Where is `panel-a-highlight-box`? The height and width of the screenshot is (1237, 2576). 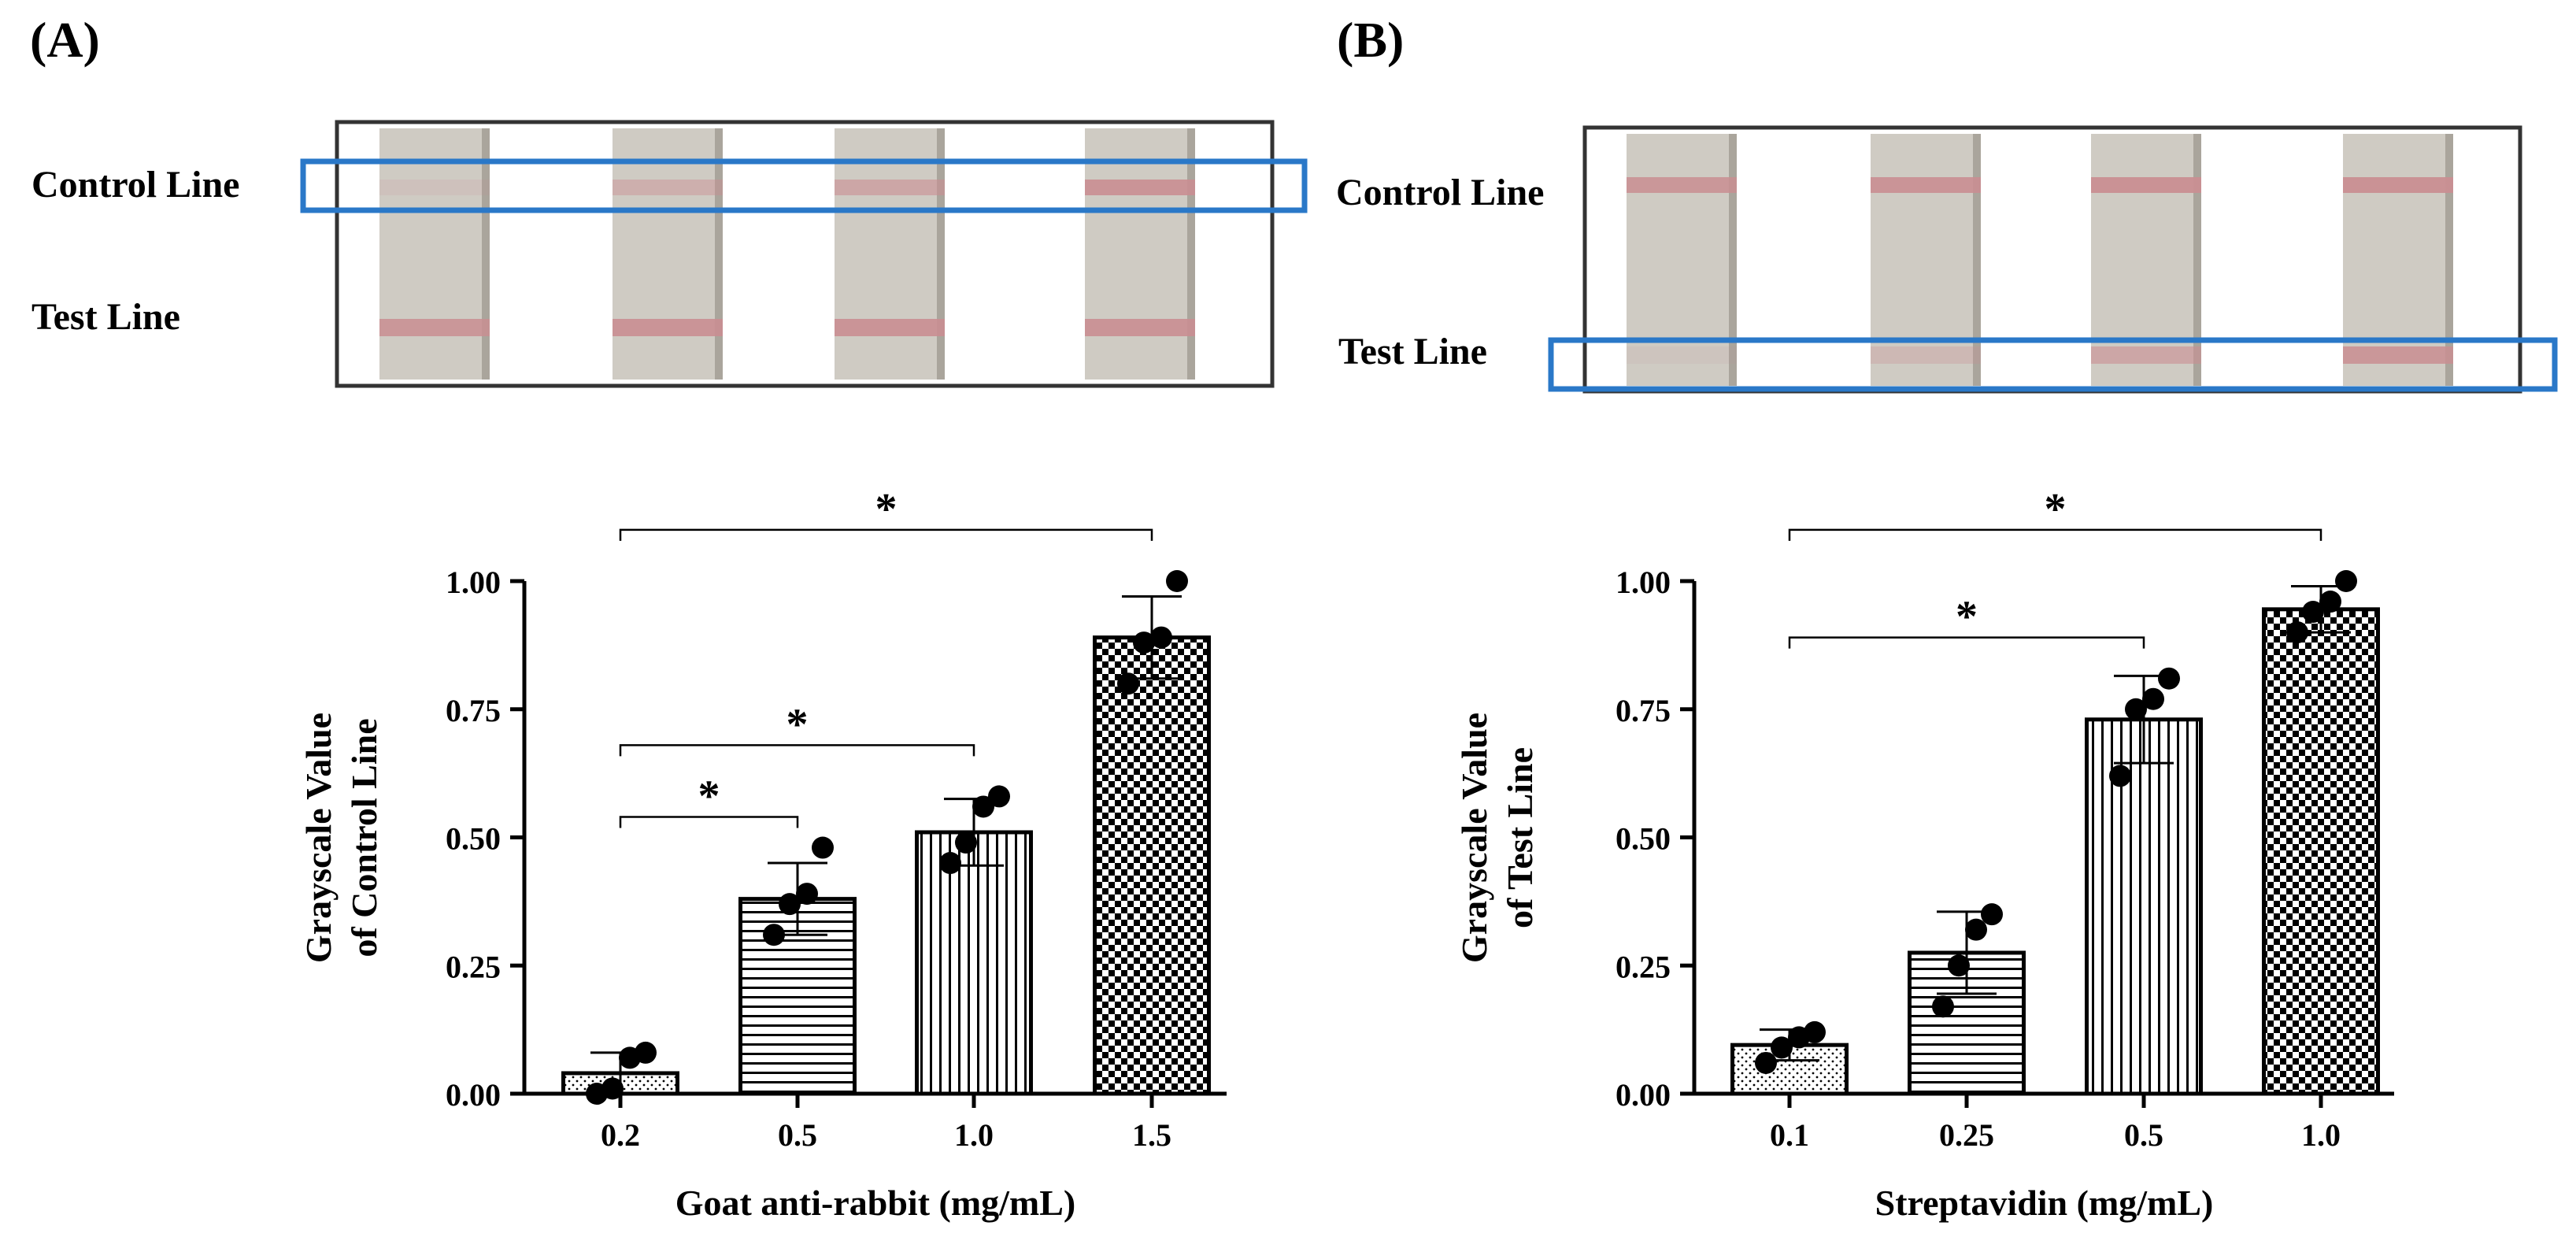
panel-a-highlight-box is located at coordinates (804, 185).